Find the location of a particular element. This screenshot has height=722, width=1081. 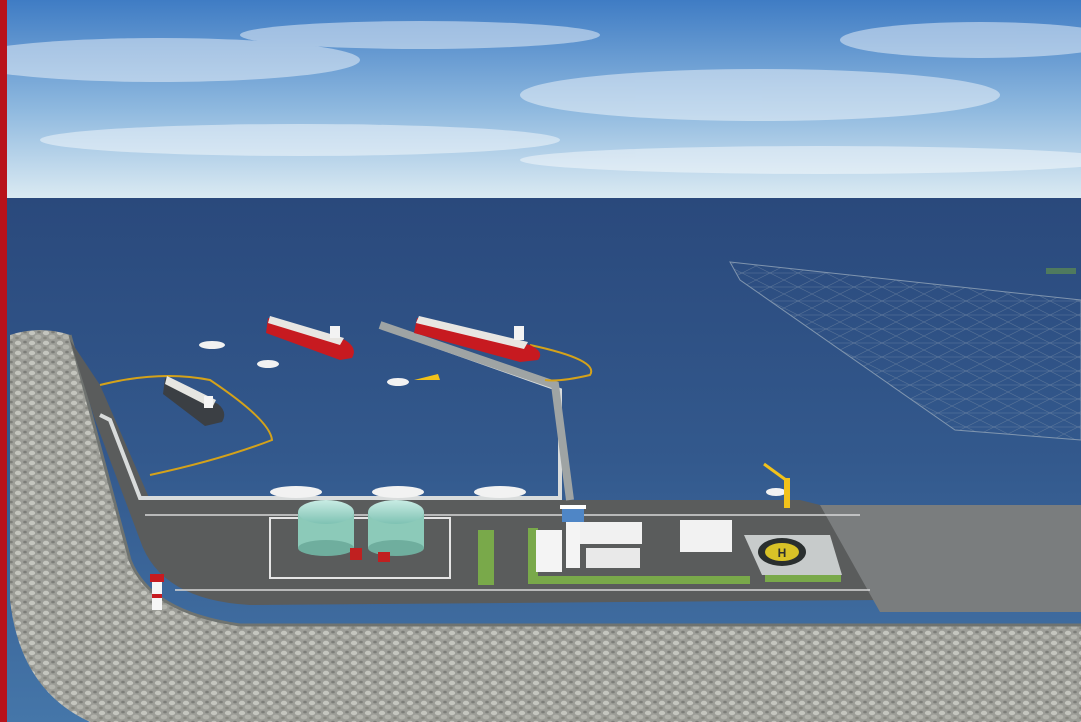

grass-strip is located at coordinates (486, 557).